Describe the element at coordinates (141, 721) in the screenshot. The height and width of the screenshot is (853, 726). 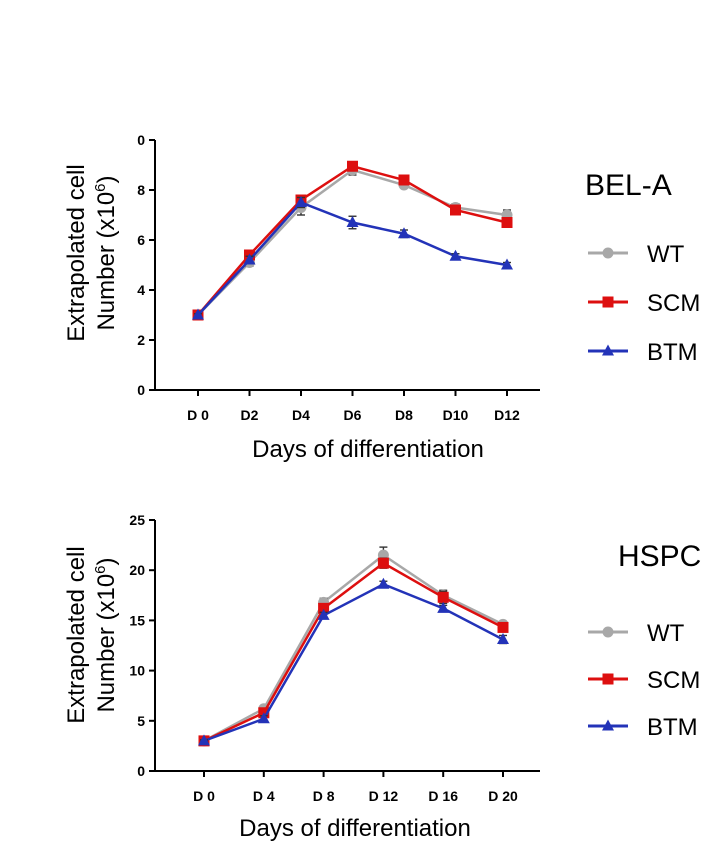
I see `y-tick-label: 5` at that location.